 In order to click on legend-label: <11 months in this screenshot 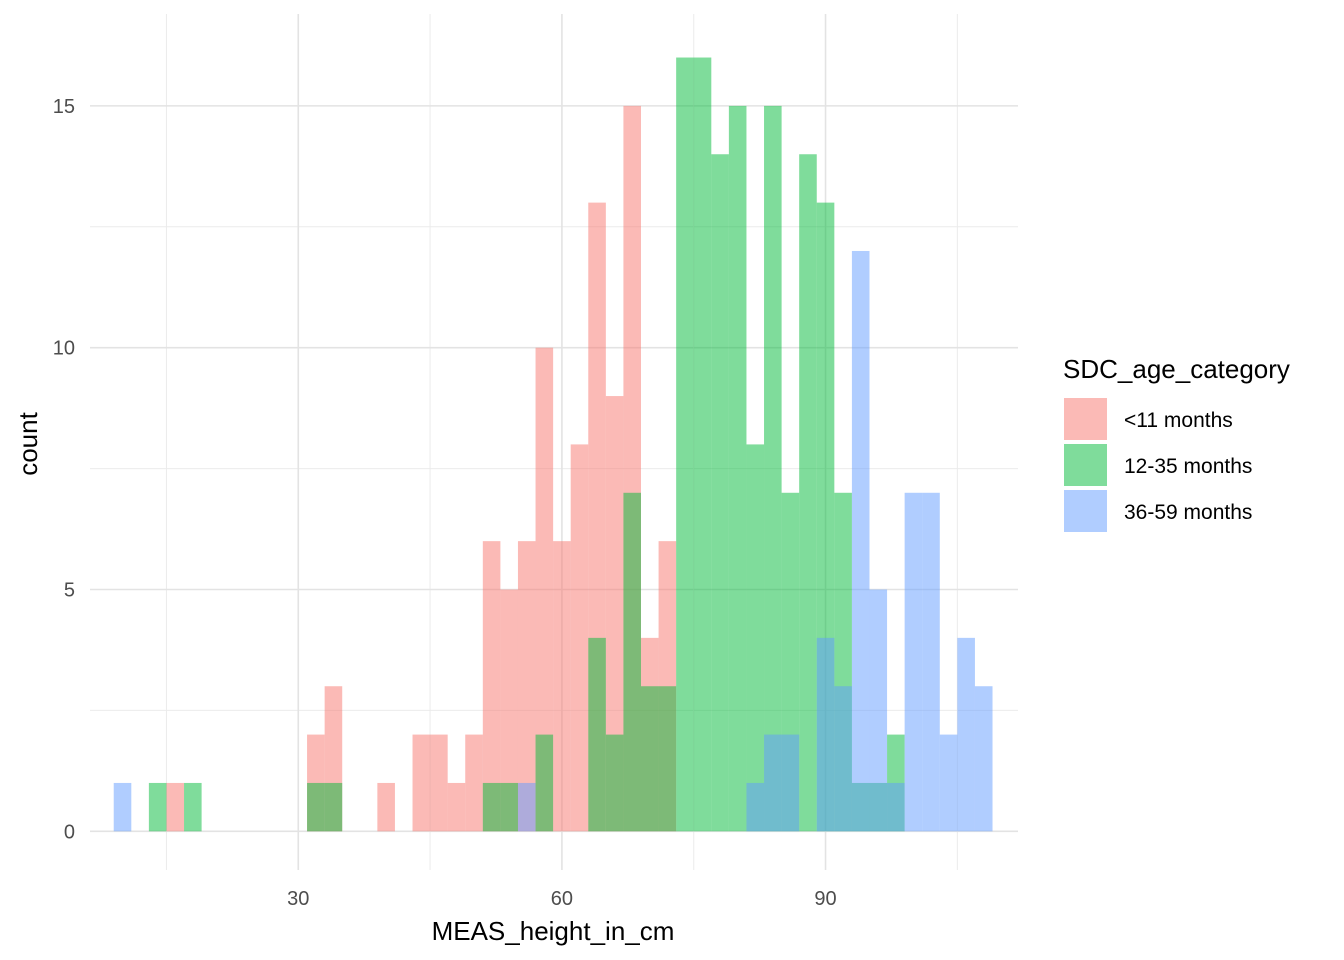, I will do `click(1178, 420)`.